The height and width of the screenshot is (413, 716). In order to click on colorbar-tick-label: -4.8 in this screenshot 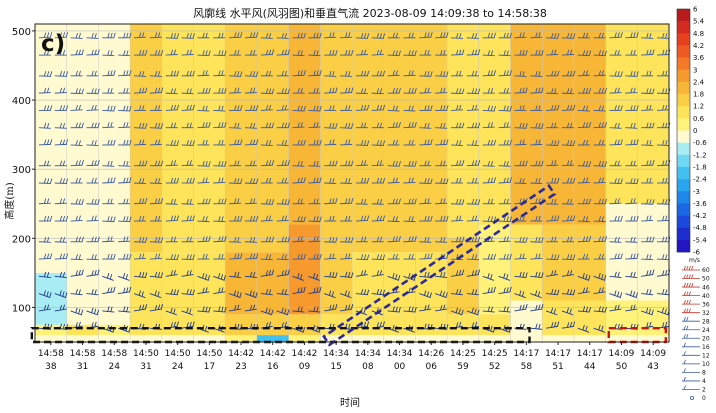, I will do `click(700, 228)`.